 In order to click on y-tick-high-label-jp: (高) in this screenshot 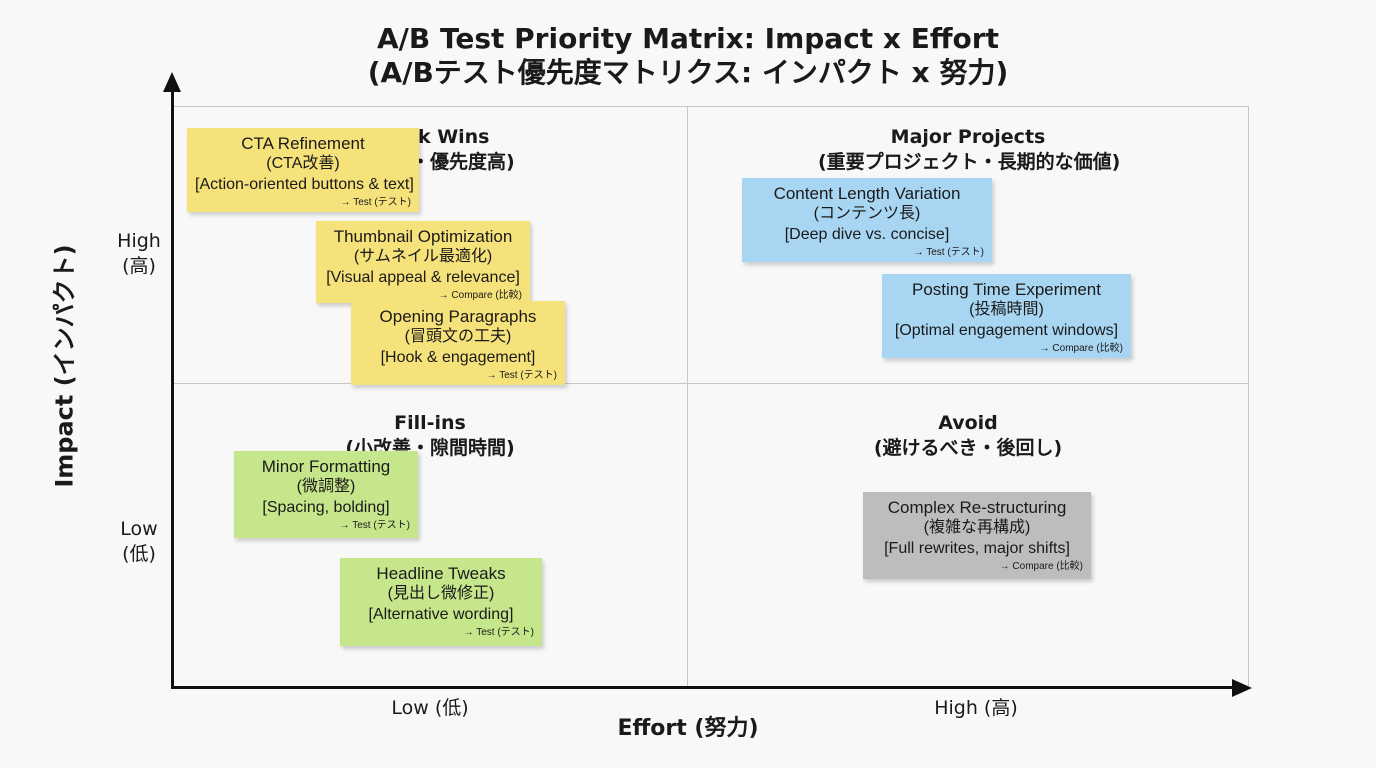, I will do `click(139, 266)`.